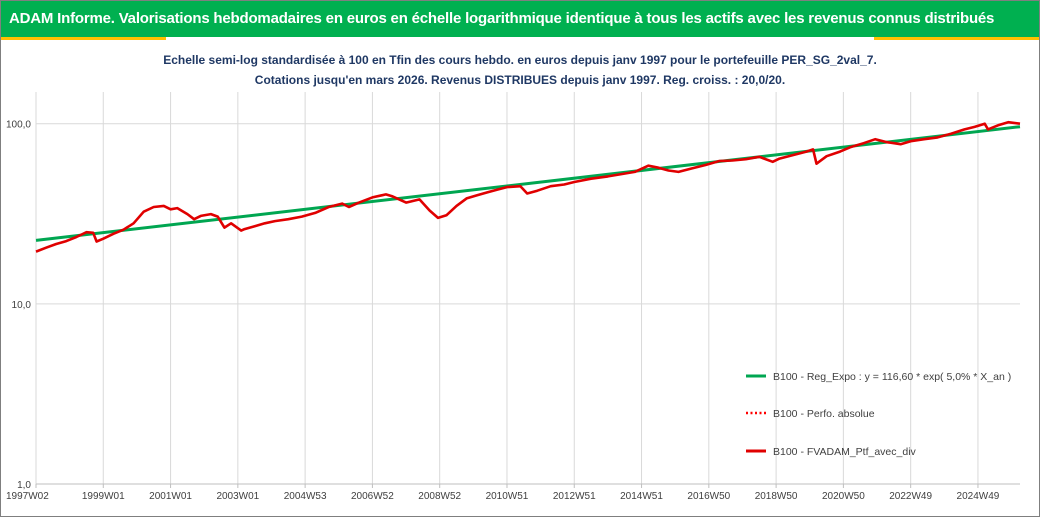 The width and height of the screenshot is (1040, 517). What do you see at coordinates (845, 452) in the screenshot?
I see `legend-label: B100 - FVADAM_Ptf_avec_div` at bounding box center [845, 452].